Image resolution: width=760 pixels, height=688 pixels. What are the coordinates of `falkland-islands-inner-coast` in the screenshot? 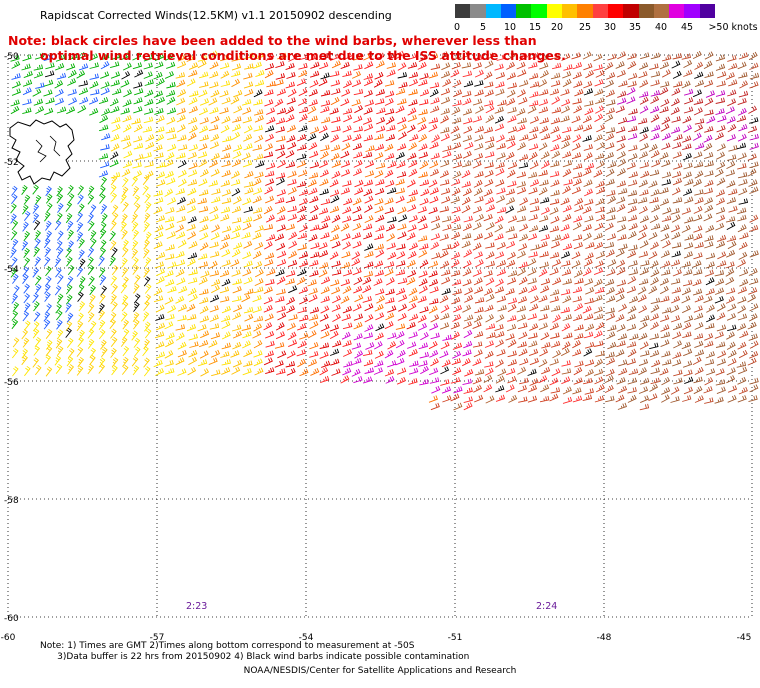 It's located at (48, 149).